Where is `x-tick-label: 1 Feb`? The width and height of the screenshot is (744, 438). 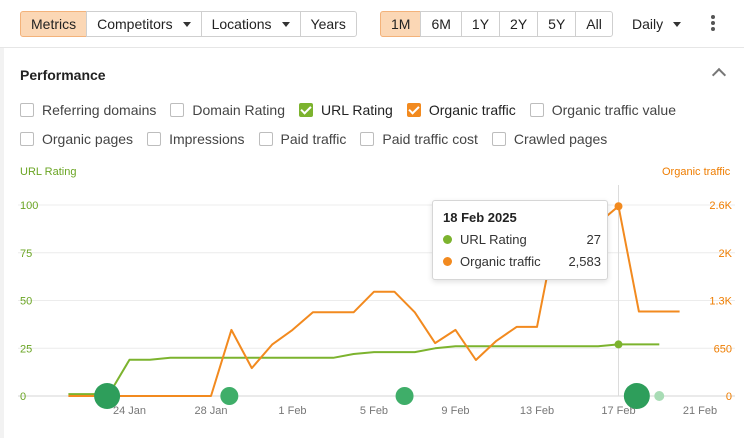
x-tick-label: 1 Feb is located at coordinates (292, 411).